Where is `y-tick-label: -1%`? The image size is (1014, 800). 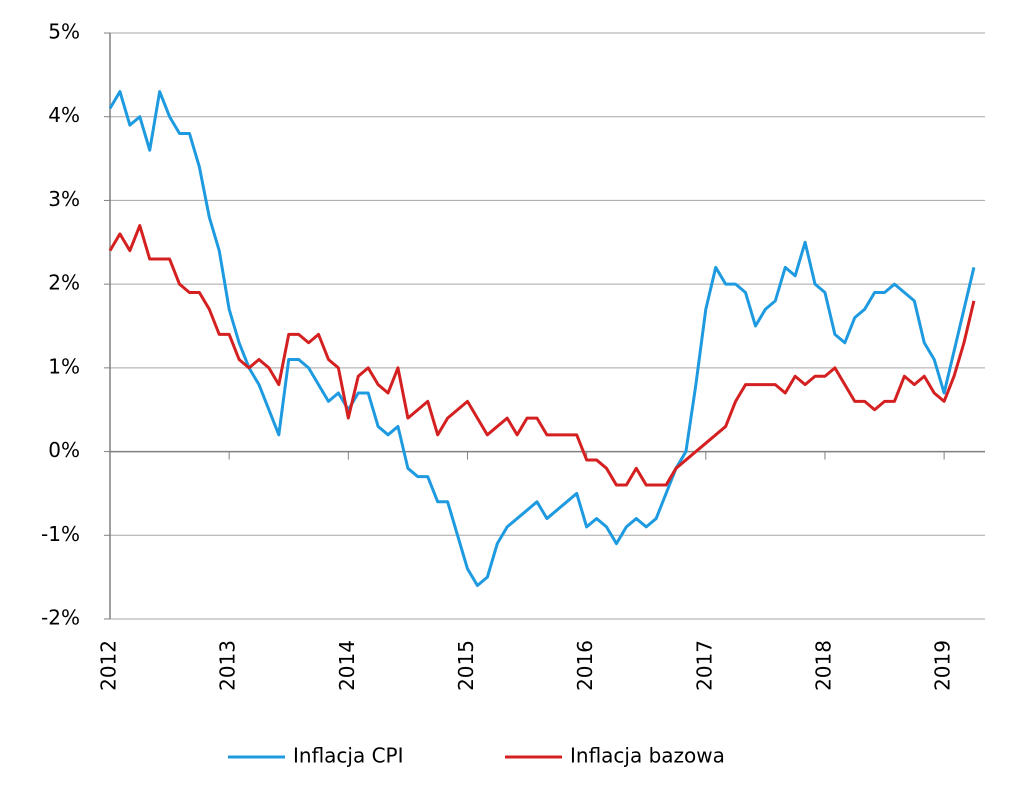 y-tick-label: -1% is located at coordinates (60, 534).